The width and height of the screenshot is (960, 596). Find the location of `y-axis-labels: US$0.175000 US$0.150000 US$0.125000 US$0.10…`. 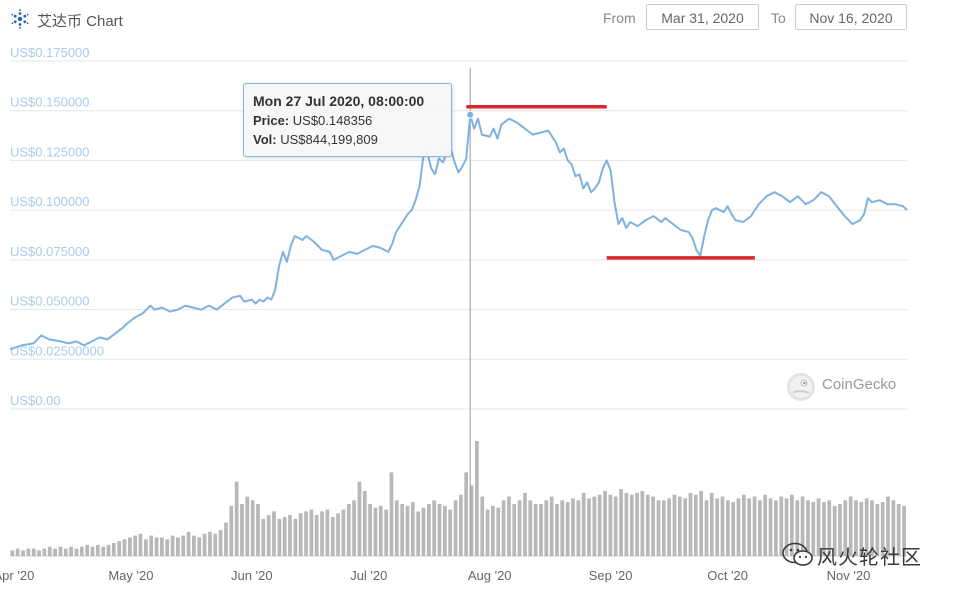

y-axis-labels: US$0.175000 US$0.150000 US$0.125000 US$0.10… is located at coordinates (57, 226).